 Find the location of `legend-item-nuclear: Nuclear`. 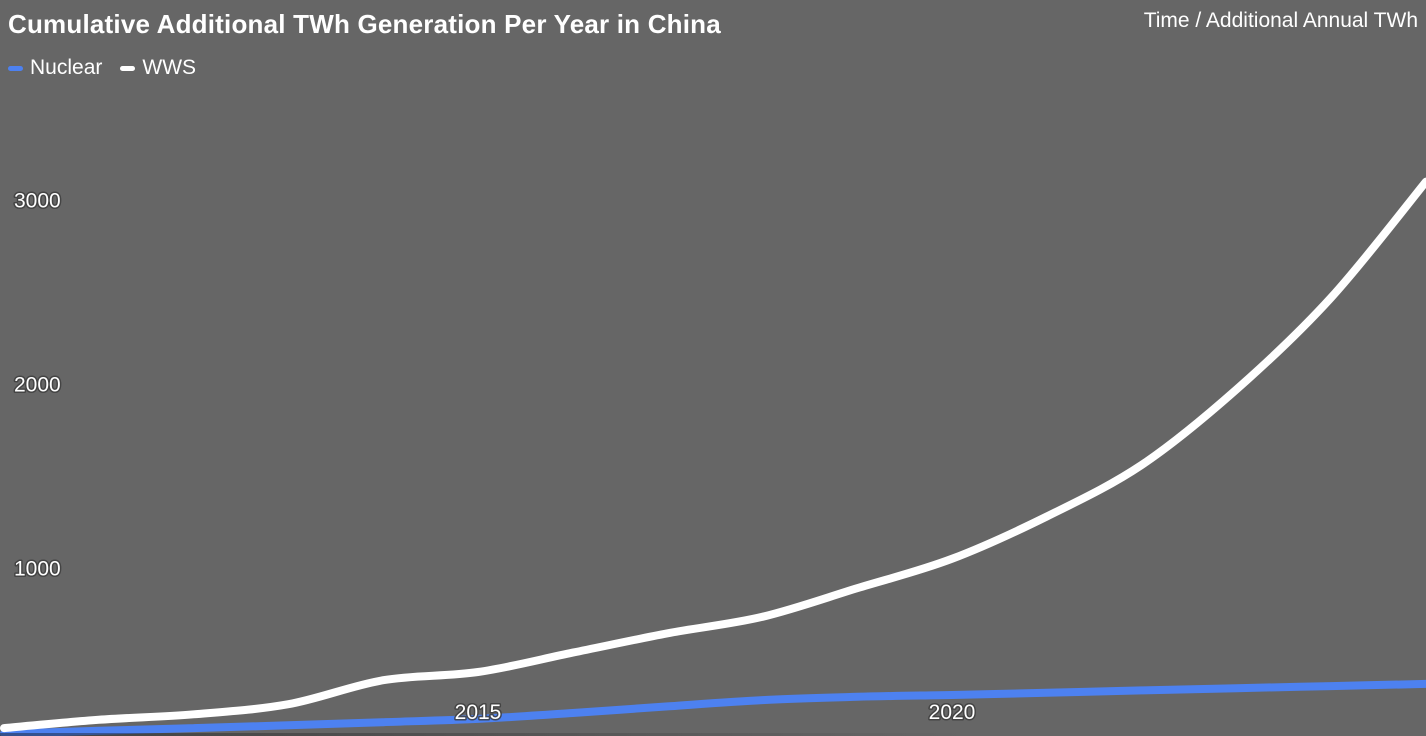

legend-item-nuclear: Nuclear is located at coordinates (55, 68).